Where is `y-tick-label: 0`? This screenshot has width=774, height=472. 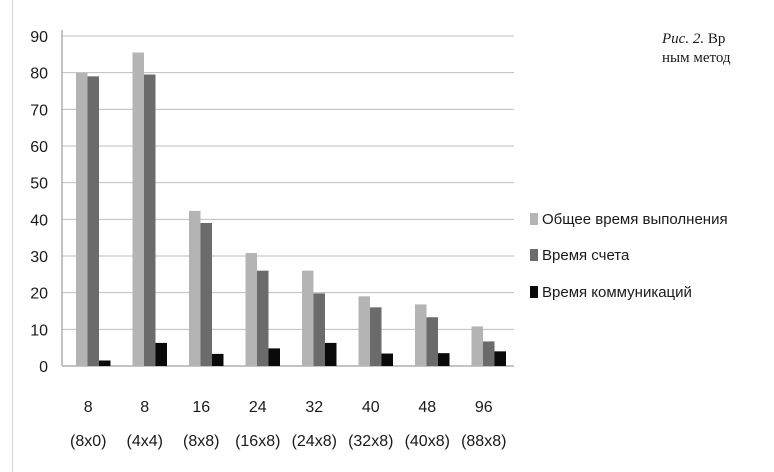 y-tick-label: 0 is located at coordinates (43, 367).